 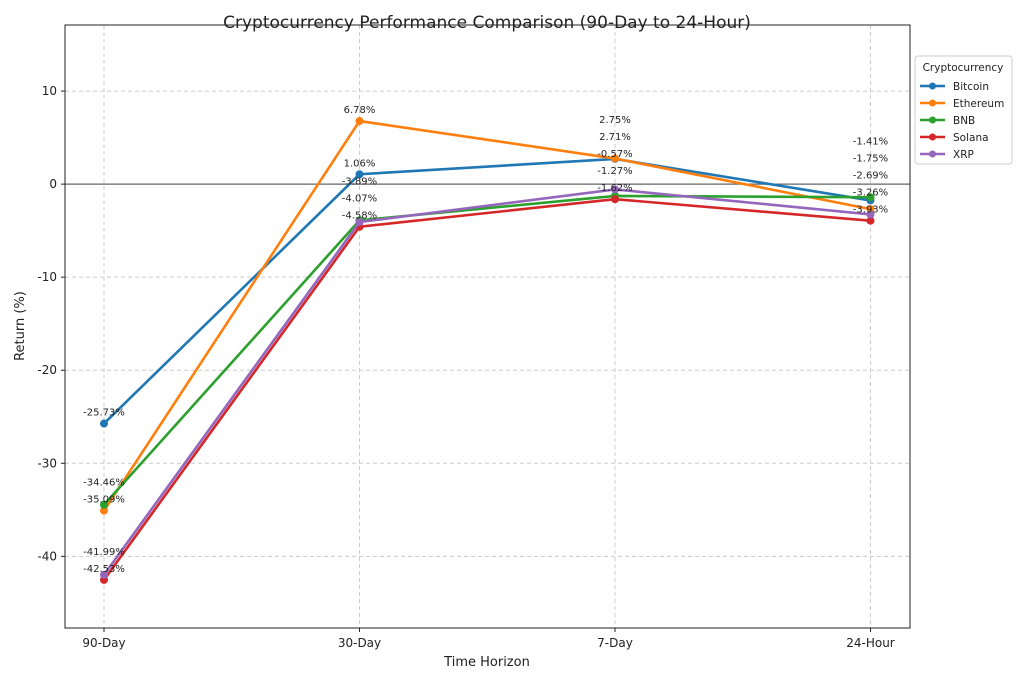 What do you see at coordinates (971, 138) in the screenshot?
I see `legend-label: Solana` at bounding box center [971, 138].